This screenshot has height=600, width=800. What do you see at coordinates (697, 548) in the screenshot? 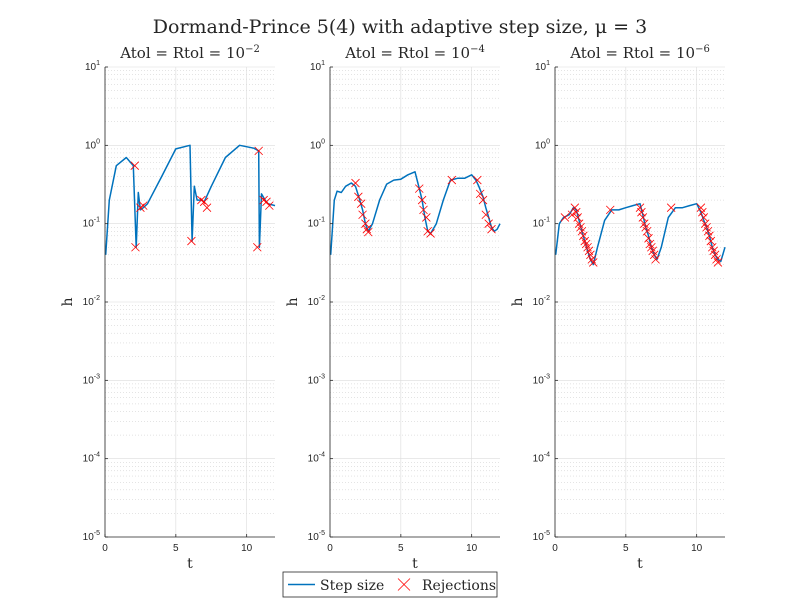
I see `x-tick-label: 10` at bounding box center [697, 548].